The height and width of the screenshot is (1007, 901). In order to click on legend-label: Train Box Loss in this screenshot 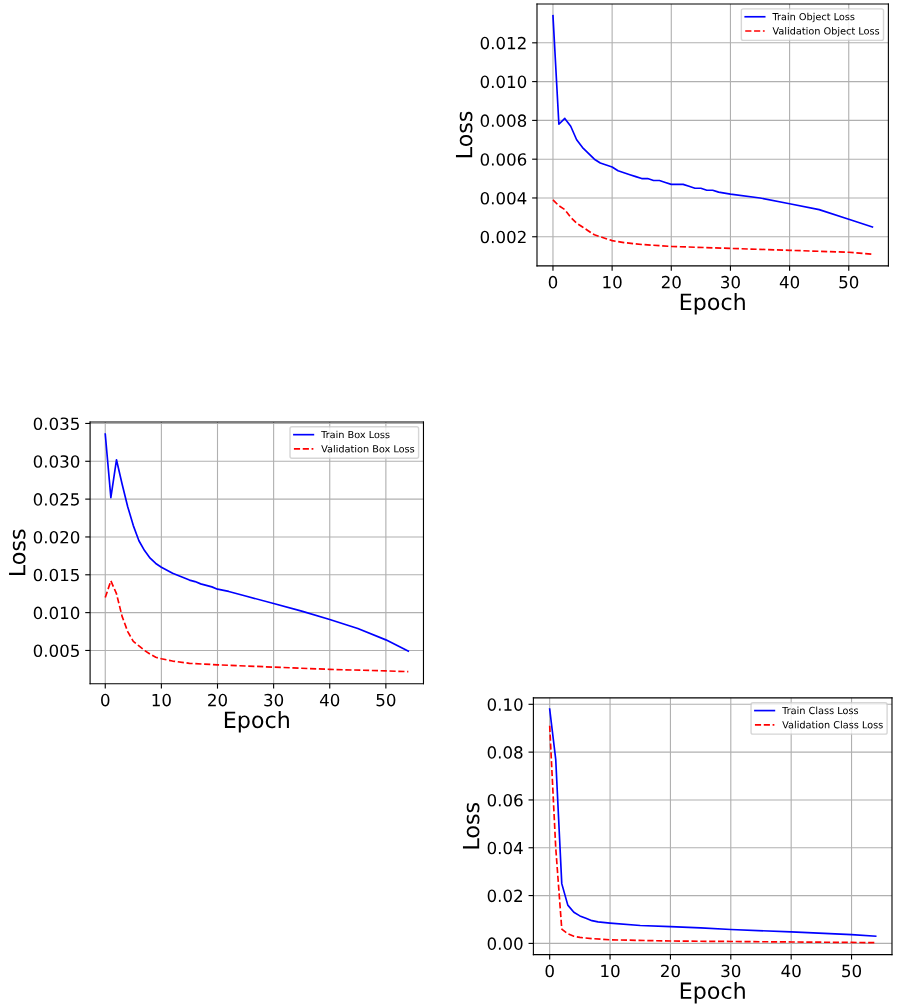, I will do `click(355, 434)`.